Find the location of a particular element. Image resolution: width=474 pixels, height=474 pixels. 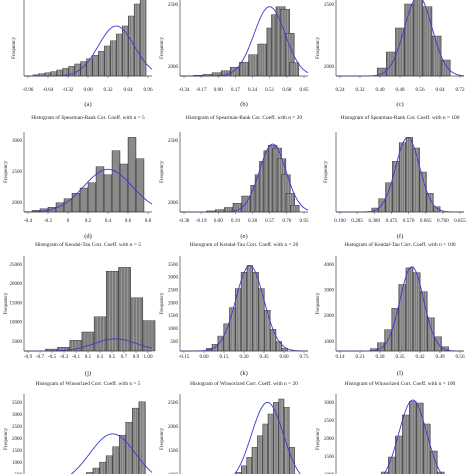

x-tick-label: 0.380 is located at coordinates (374, 221).